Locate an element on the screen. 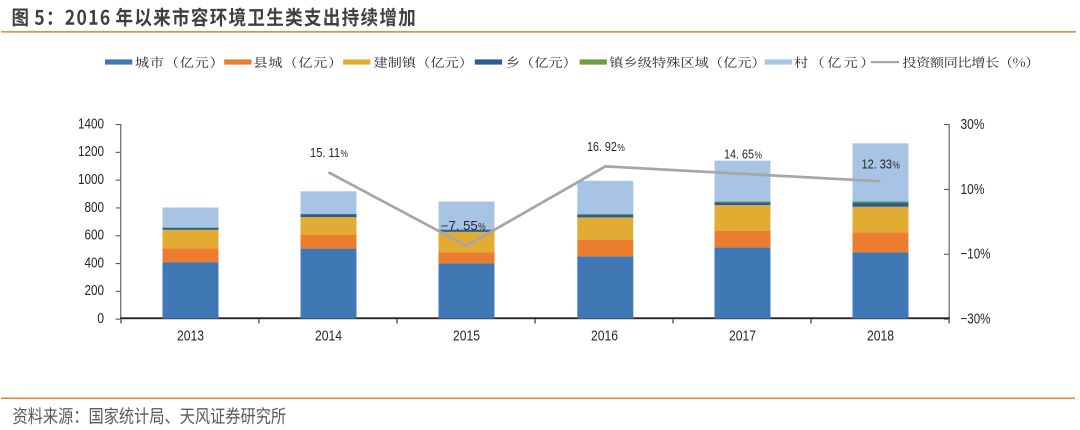  svg-text: 2015 is located at coordinates (466, 336).